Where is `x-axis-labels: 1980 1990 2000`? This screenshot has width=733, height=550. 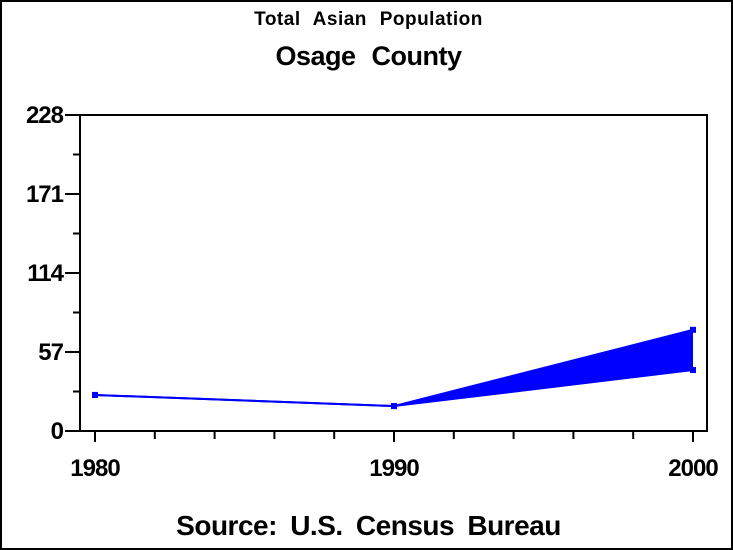 x-axis-labels: 1980 1990 2000 is located at coordinates (394, 468).